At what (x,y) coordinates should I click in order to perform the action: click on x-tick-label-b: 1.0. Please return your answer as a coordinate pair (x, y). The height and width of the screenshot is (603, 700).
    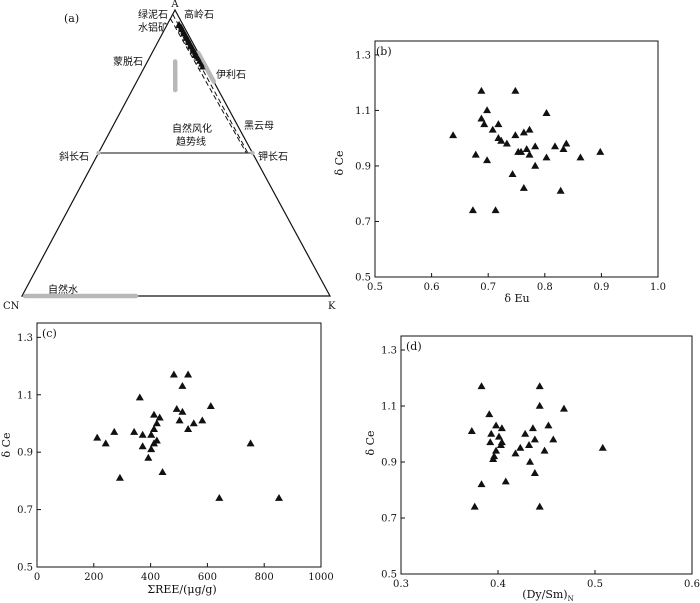
    Looking at the image, I should click on (658, 287).